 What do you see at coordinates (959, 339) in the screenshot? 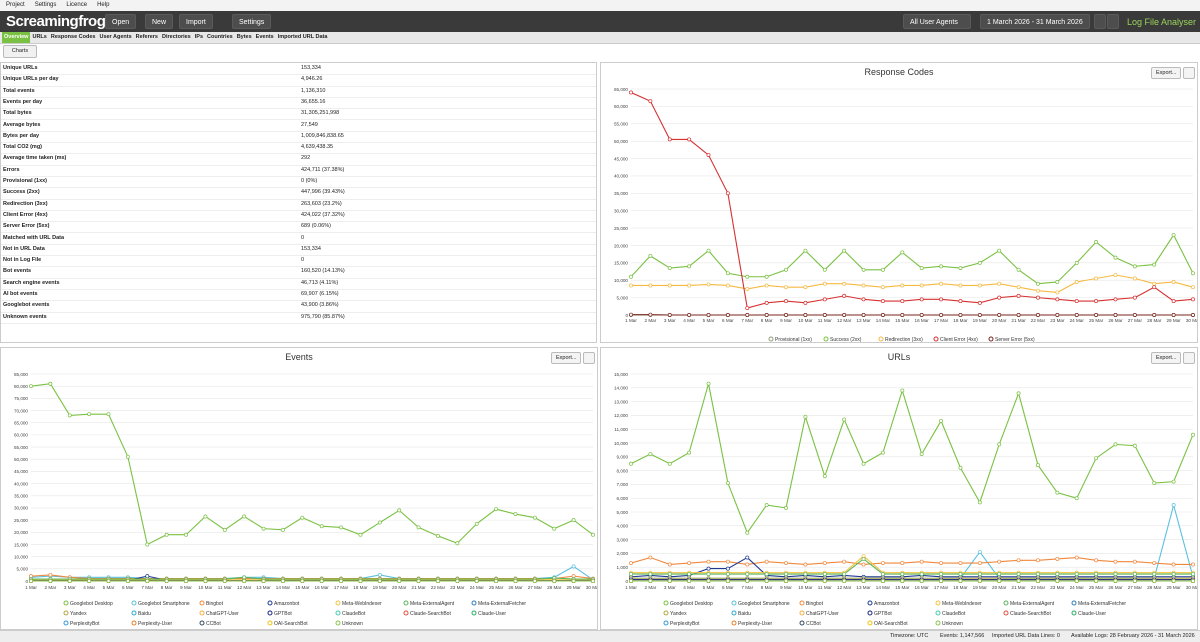
I see `legend-label: Client Error (4xx)` at bounding box center [959, 339].